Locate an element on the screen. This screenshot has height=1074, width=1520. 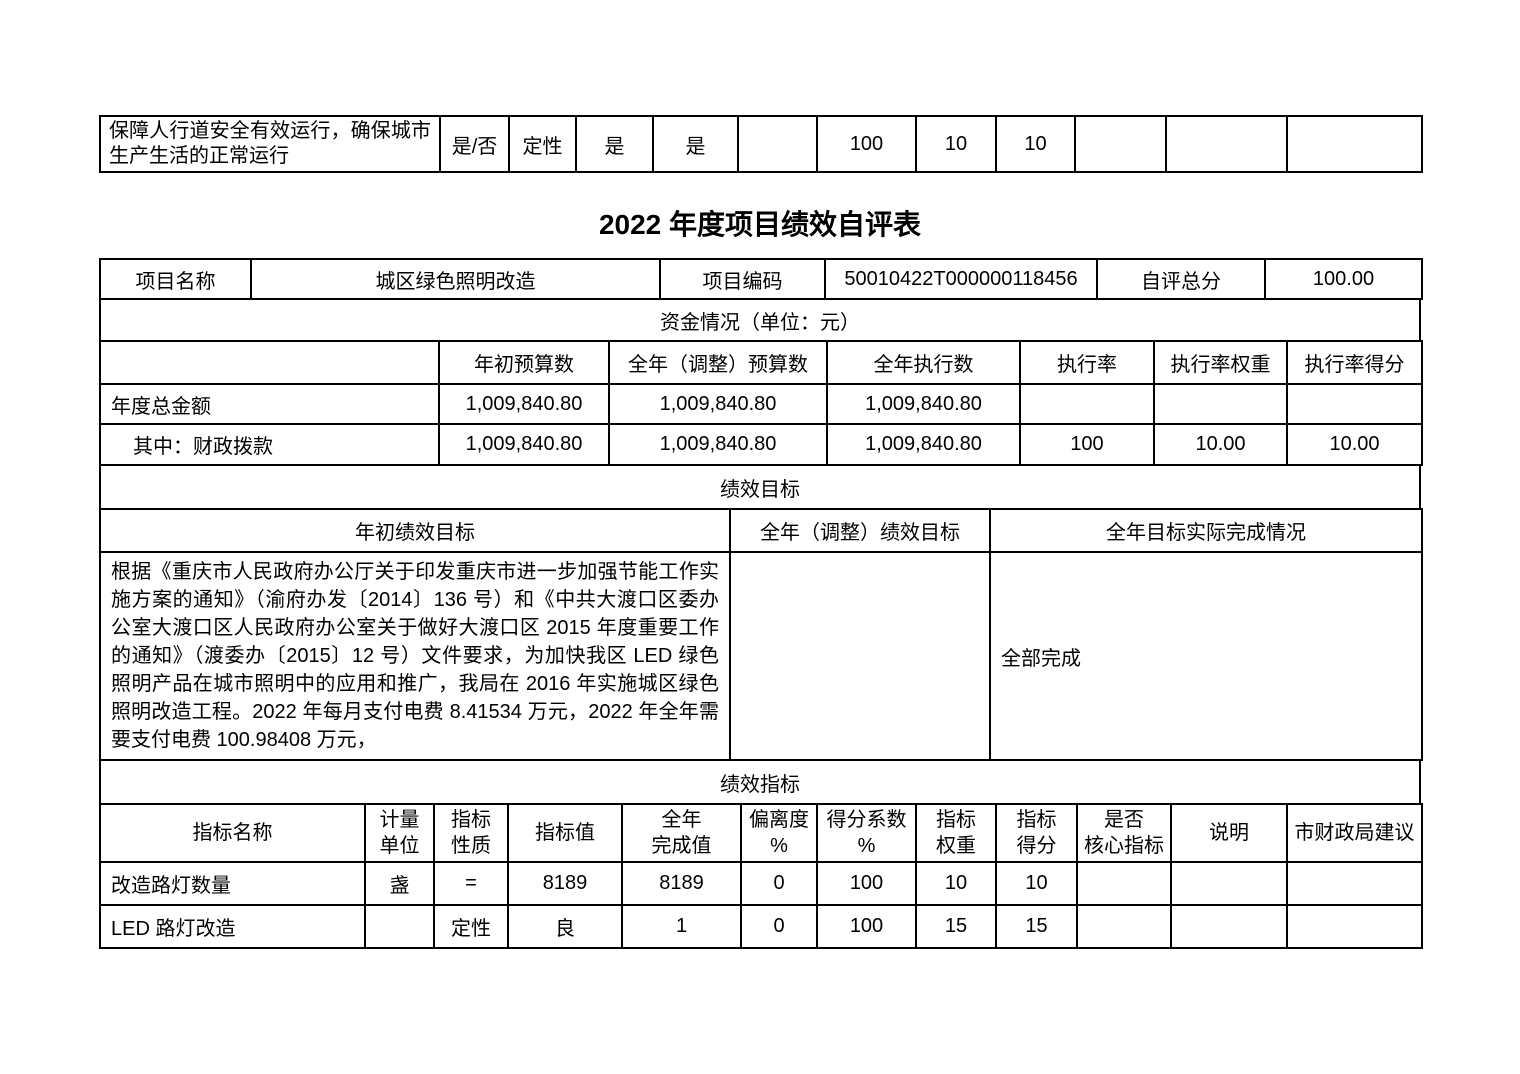
funding-header-initial-budget: 年初预算数 is located at coordinates (524, 362).